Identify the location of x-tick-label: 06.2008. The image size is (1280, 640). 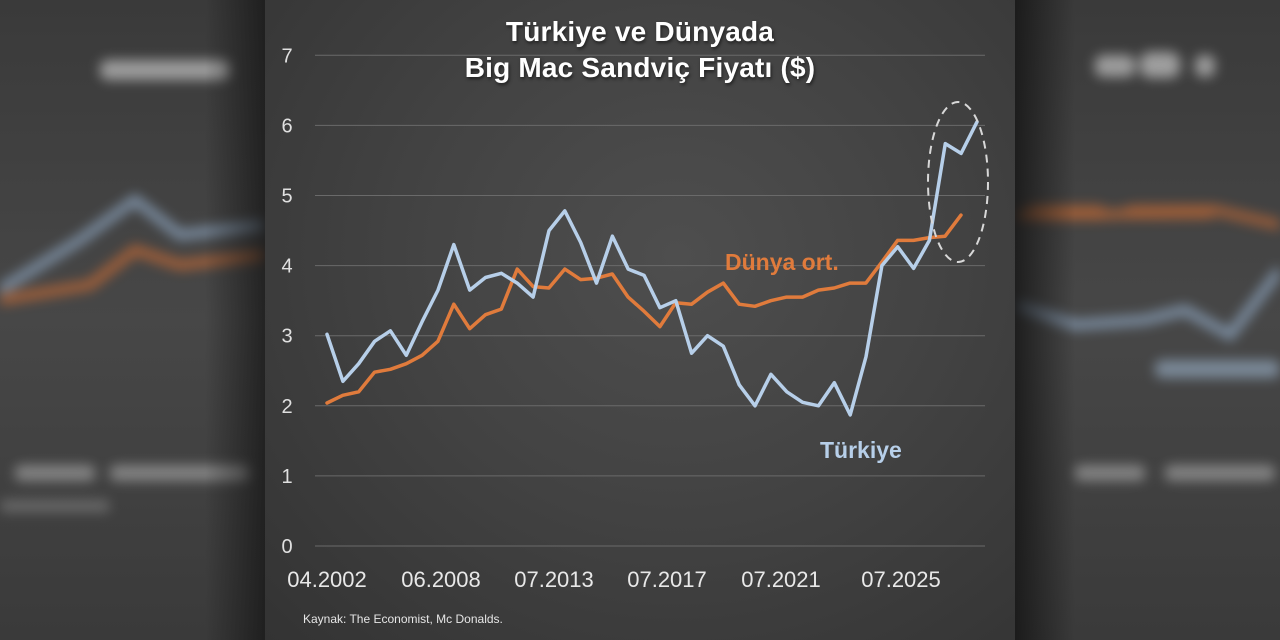
(441, 579).